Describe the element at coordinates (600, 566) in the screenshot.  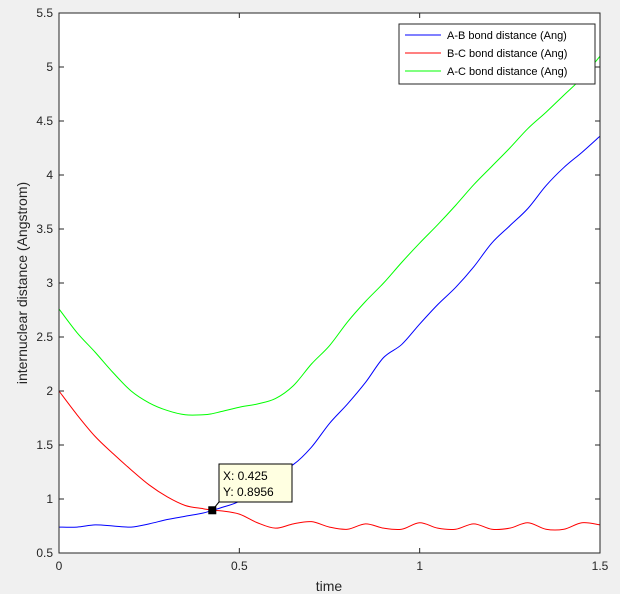
I see `x-tick-label: 1.5` at that location.